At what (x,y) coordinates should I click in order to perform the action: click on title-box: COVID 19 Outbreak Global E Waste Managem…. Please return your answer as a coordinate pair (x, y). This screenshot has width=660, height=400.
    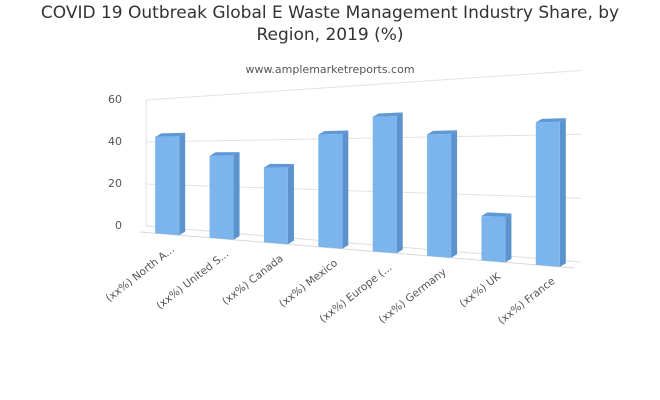
    Looking at the image, I should click on (330, 24).